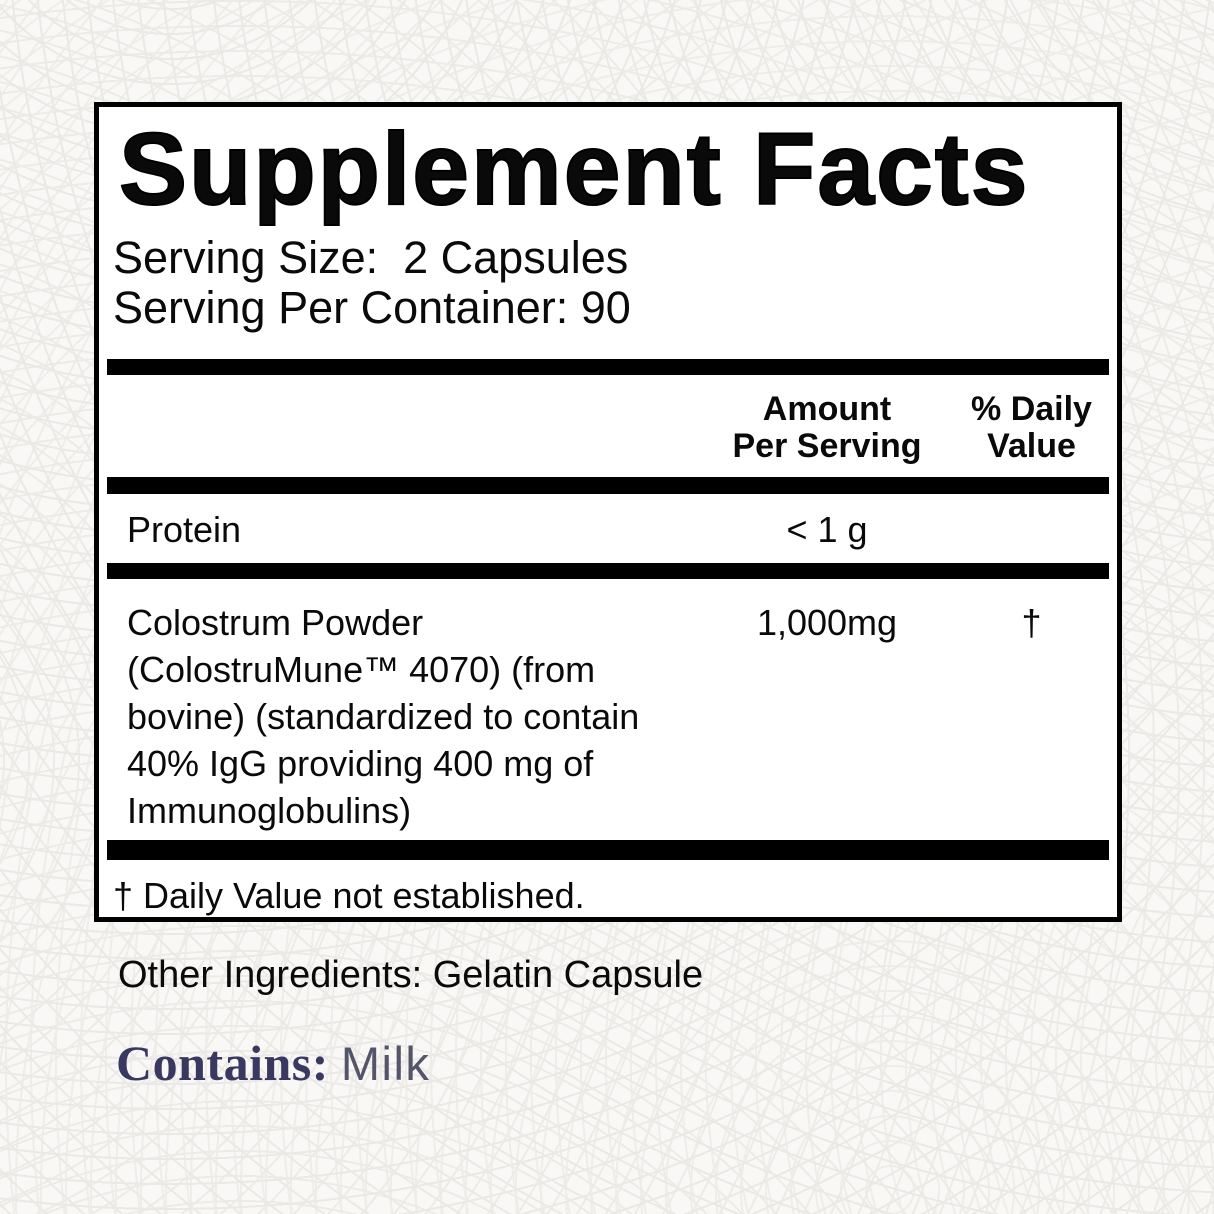 Image resolution: width=1214 pixels, height=1214 pixels. I want to click on contains-label: Contains:, so click(222, 1063).